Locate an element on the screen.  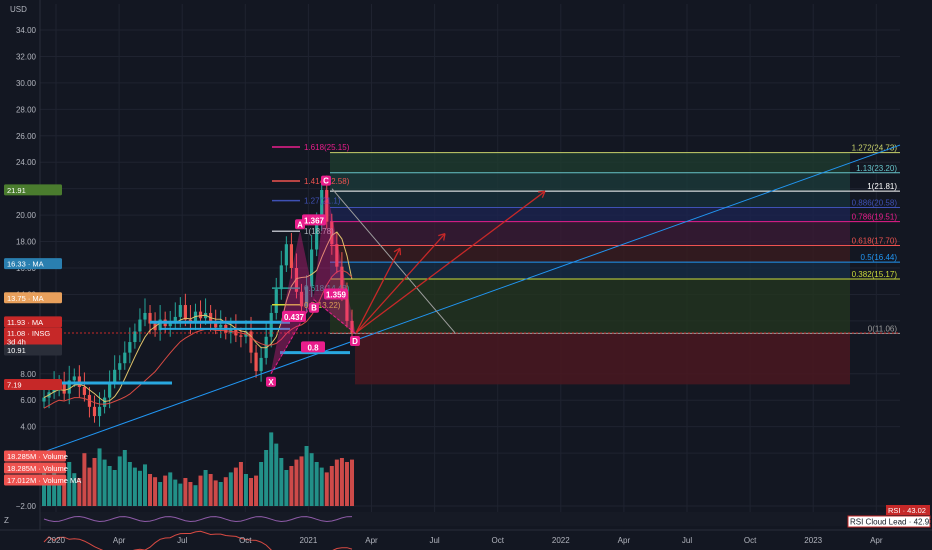
volume-ma-line is located at coordinates (198, 540).